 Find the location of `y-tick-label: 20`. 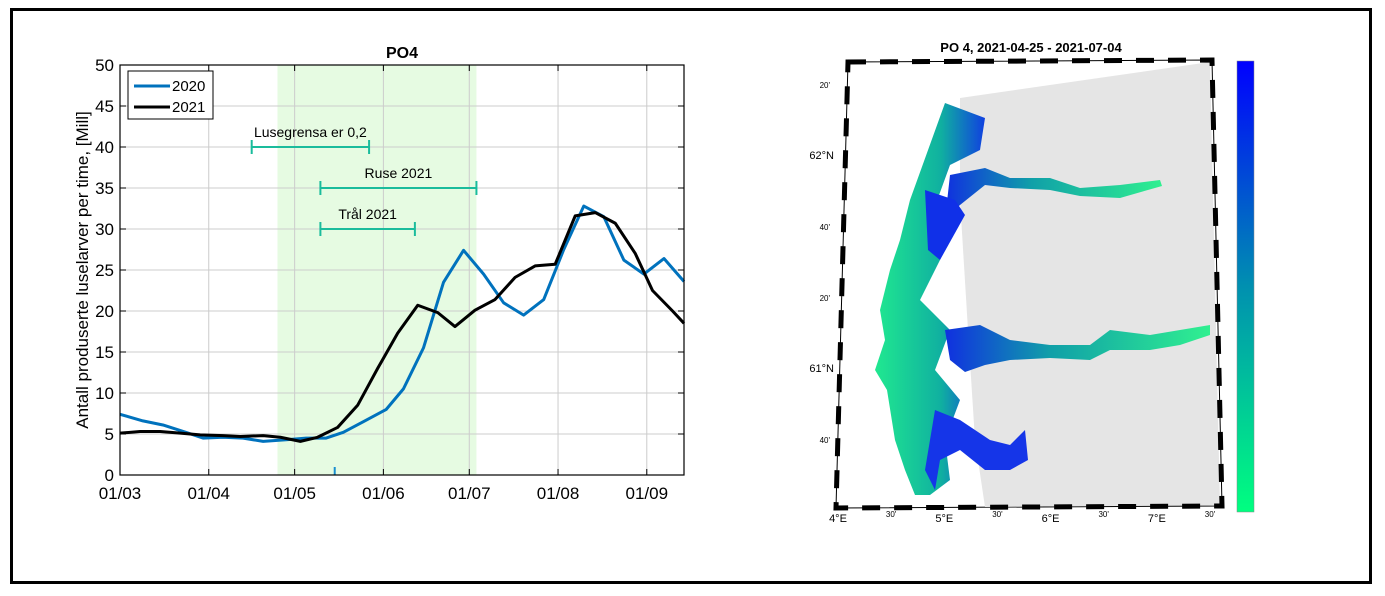

y-tick-label: 20 is located at coordinates (104, 311).